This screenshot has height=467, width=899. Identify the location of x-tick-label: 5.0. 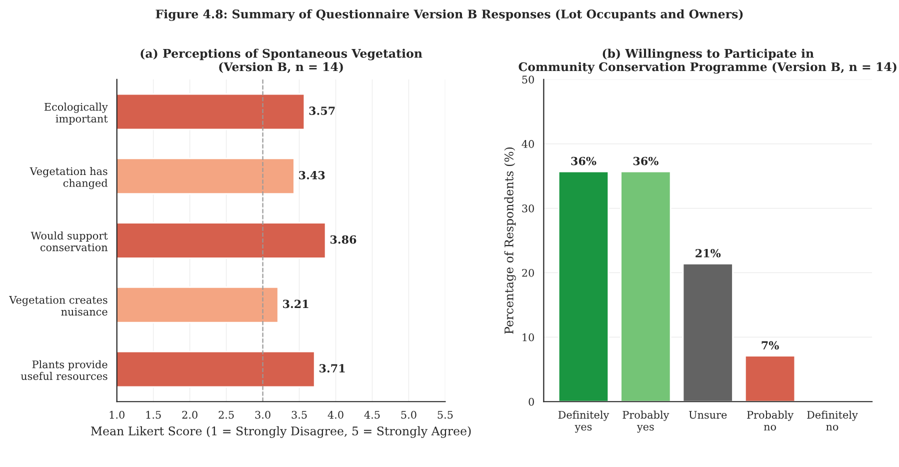
(408, 414).